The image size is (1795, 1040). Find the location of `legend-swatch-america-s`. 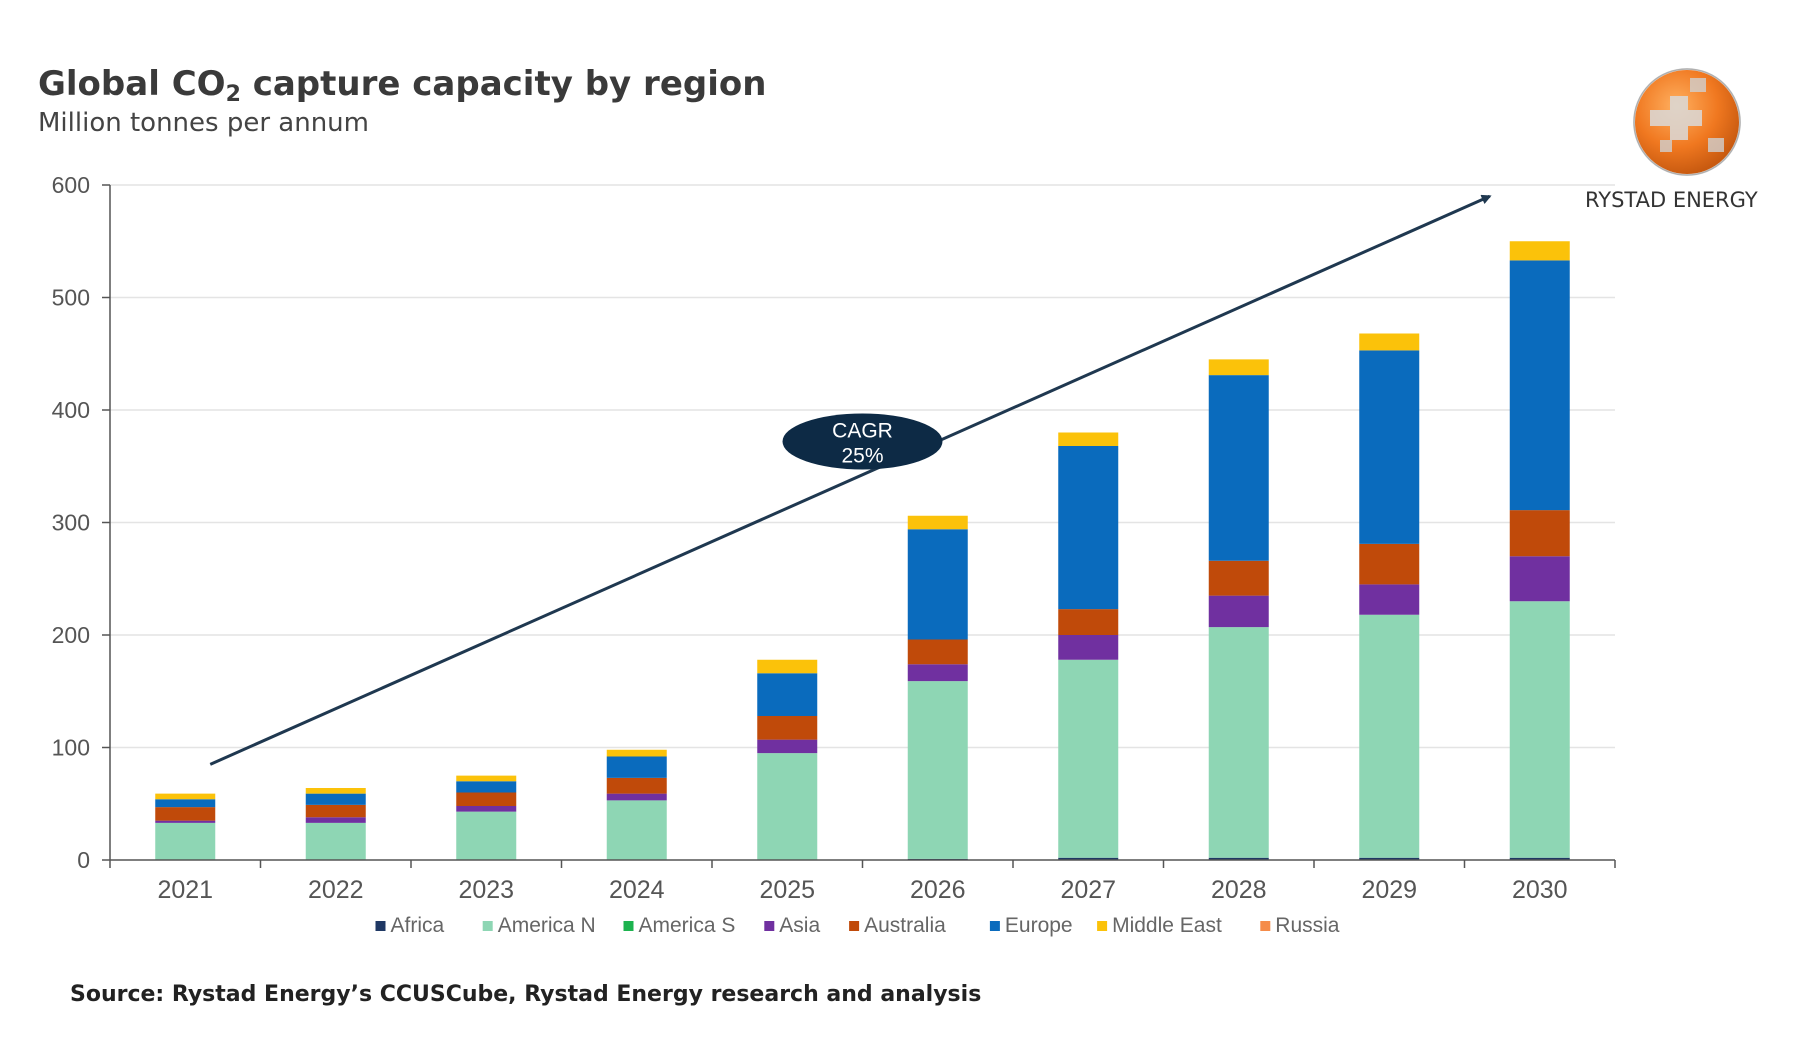

legend-swatch-america-s is located at coordinates (628, 926).